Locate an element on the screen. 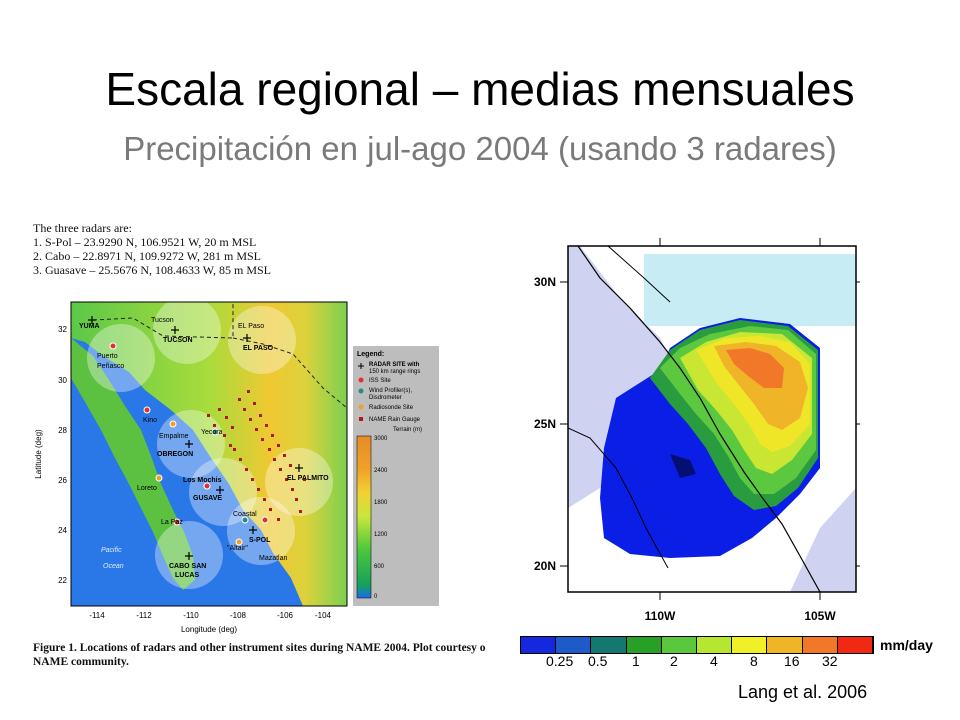 This screenshot has height=720, width=960. legend-item: RADAR SITE with is located at coordinates (394, 365).